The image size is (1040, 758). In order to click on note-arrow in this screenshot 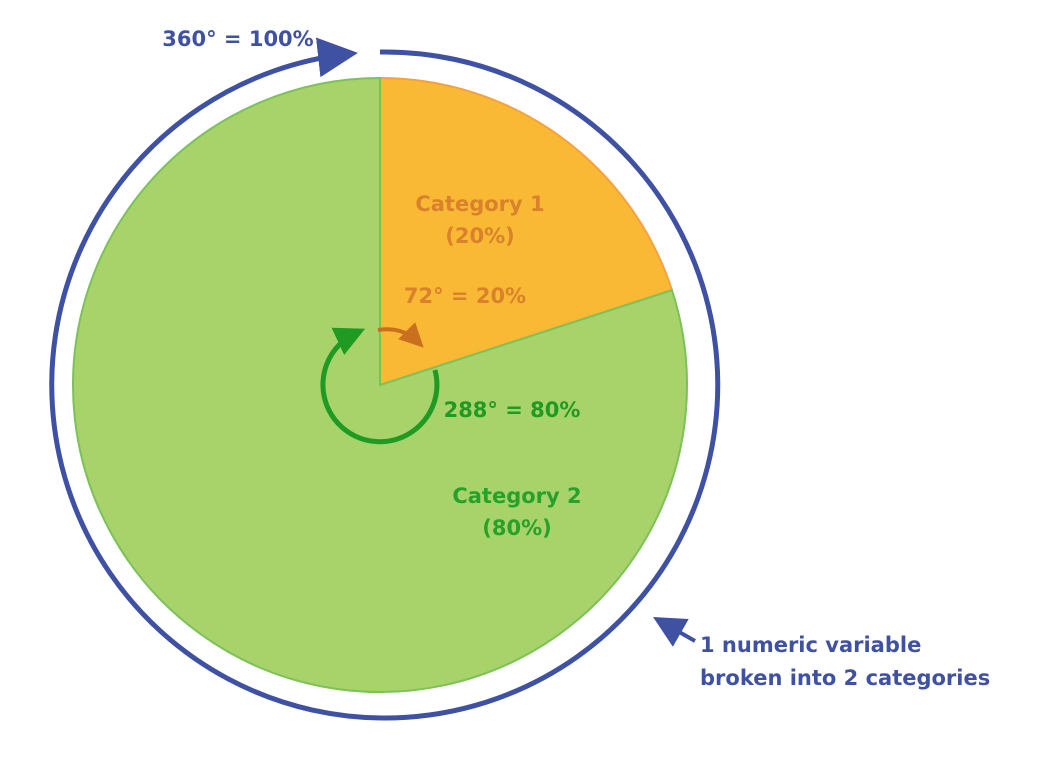, I will do `click(674, 632)`.